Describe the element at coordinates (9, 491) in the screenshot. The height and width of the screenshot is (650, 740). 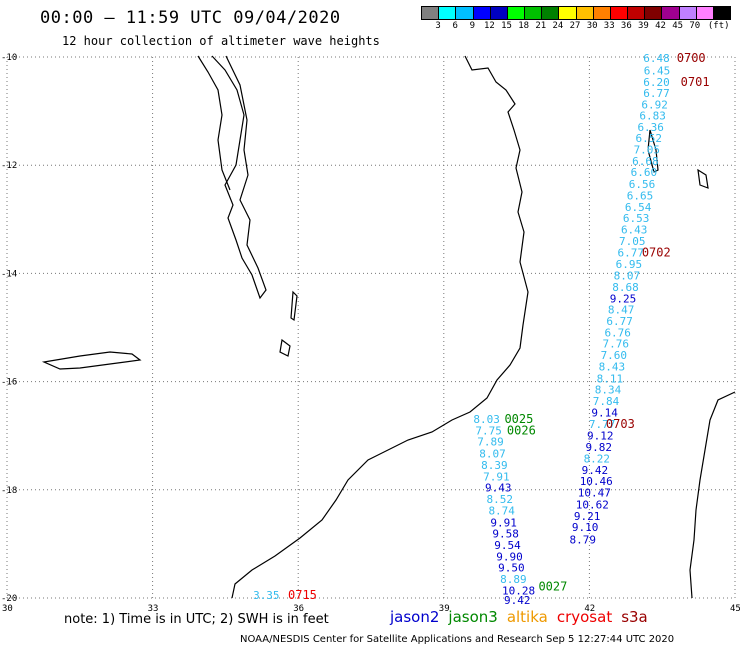
I see `lat-tick-label: -18` at that location.